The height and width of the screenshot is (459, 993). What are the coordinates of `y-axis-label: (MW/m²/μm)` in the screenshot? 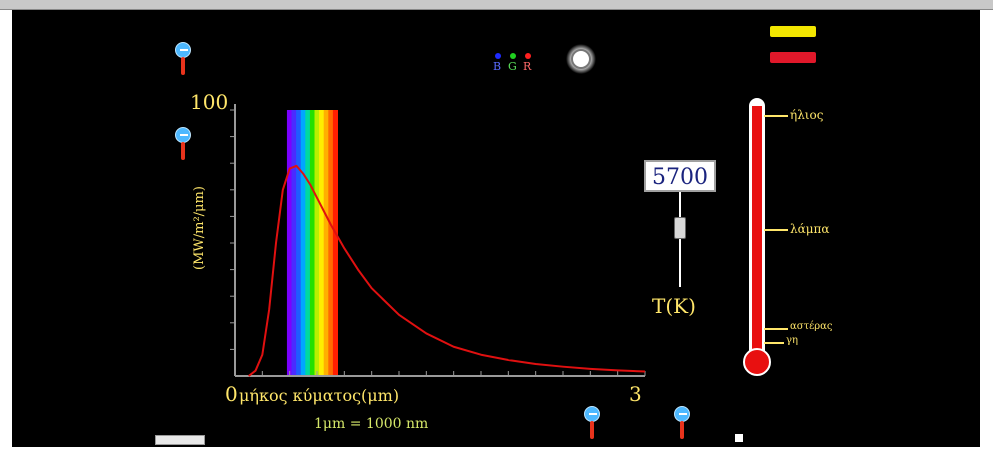 It's located at (199, 228).